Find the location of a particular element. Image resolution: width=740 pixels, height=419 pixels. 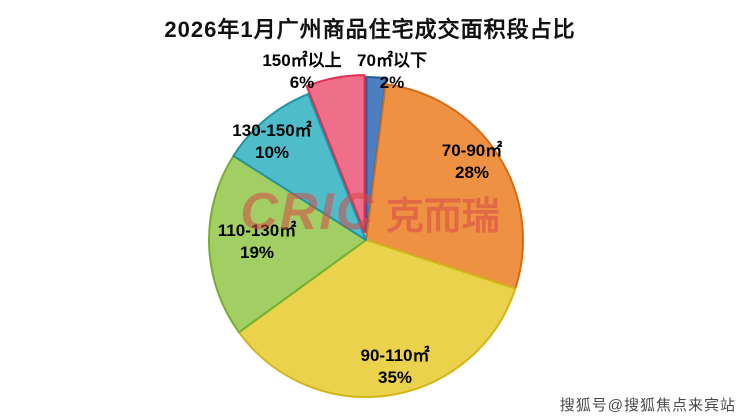

sohu-watermark: 搜狐号@搜狐焦点来宾站 is located at coordinates (647, 405).